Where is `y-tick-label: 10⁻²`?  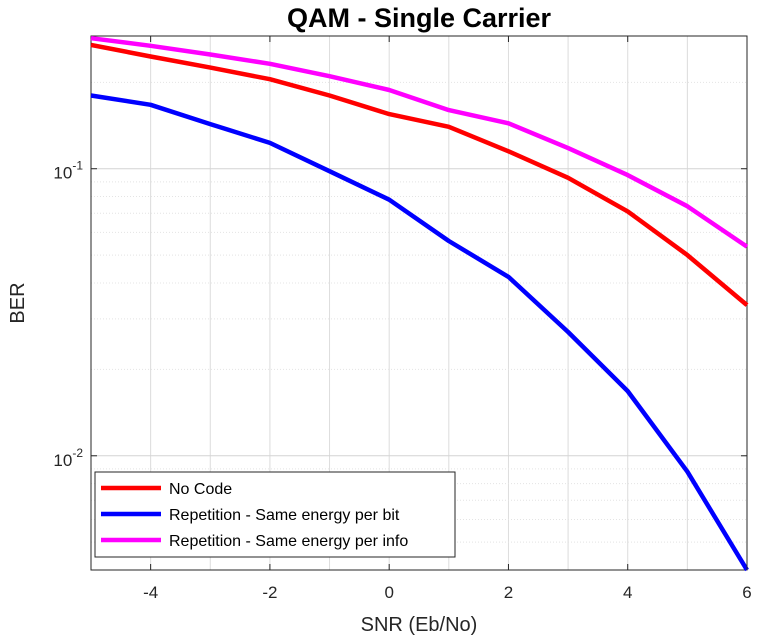
y-tick-label: 10⁻² is located at coordinates (68, 458).